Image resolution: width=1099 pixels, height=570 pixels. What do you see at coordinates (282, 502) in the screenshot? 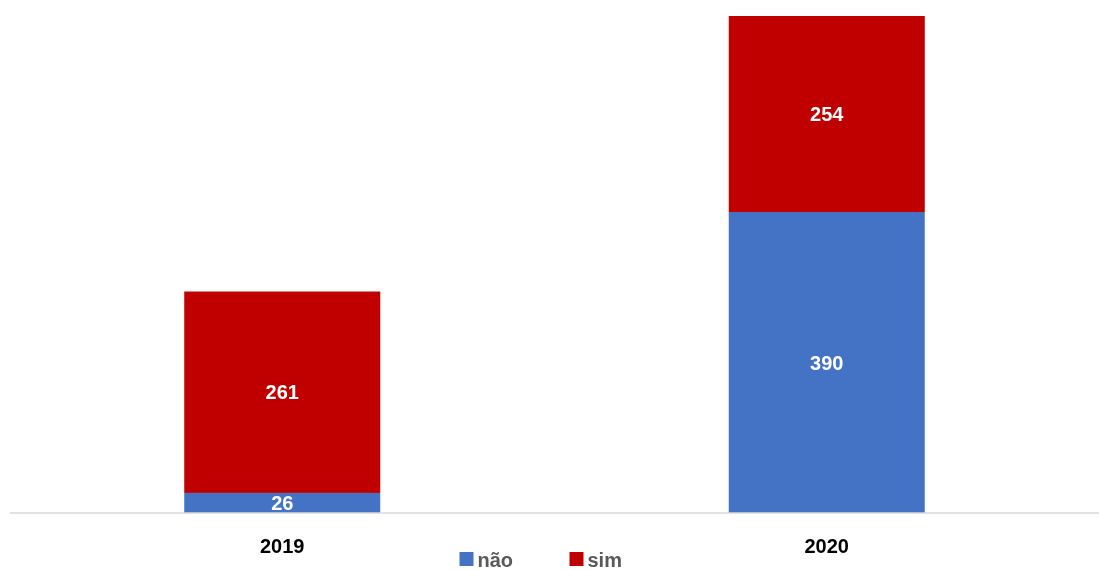
I see `data-label: 26` at bounding box center [282, 502].